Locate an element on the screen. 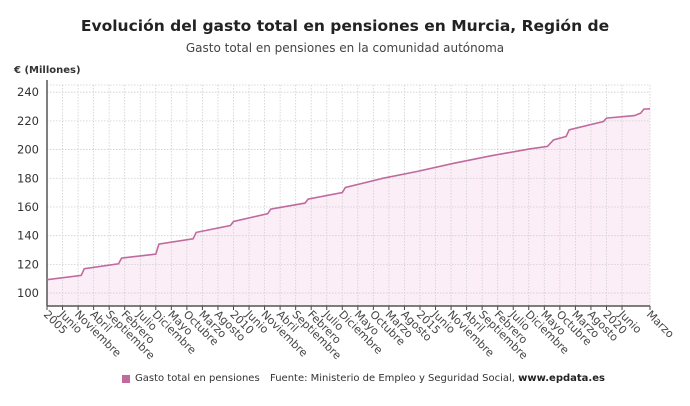  y-axis-label: € (Millones) is located at coordinates (47, 70).